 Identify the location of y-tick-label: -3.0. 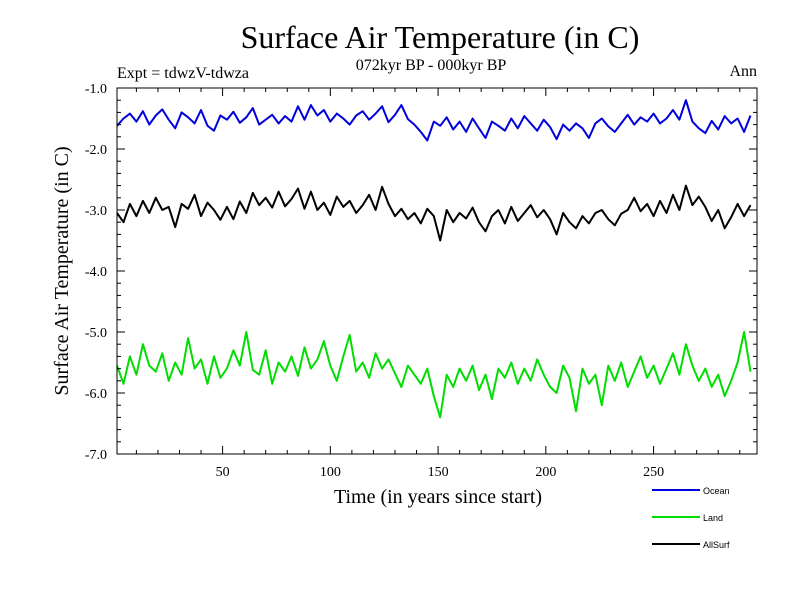
(96, 211).